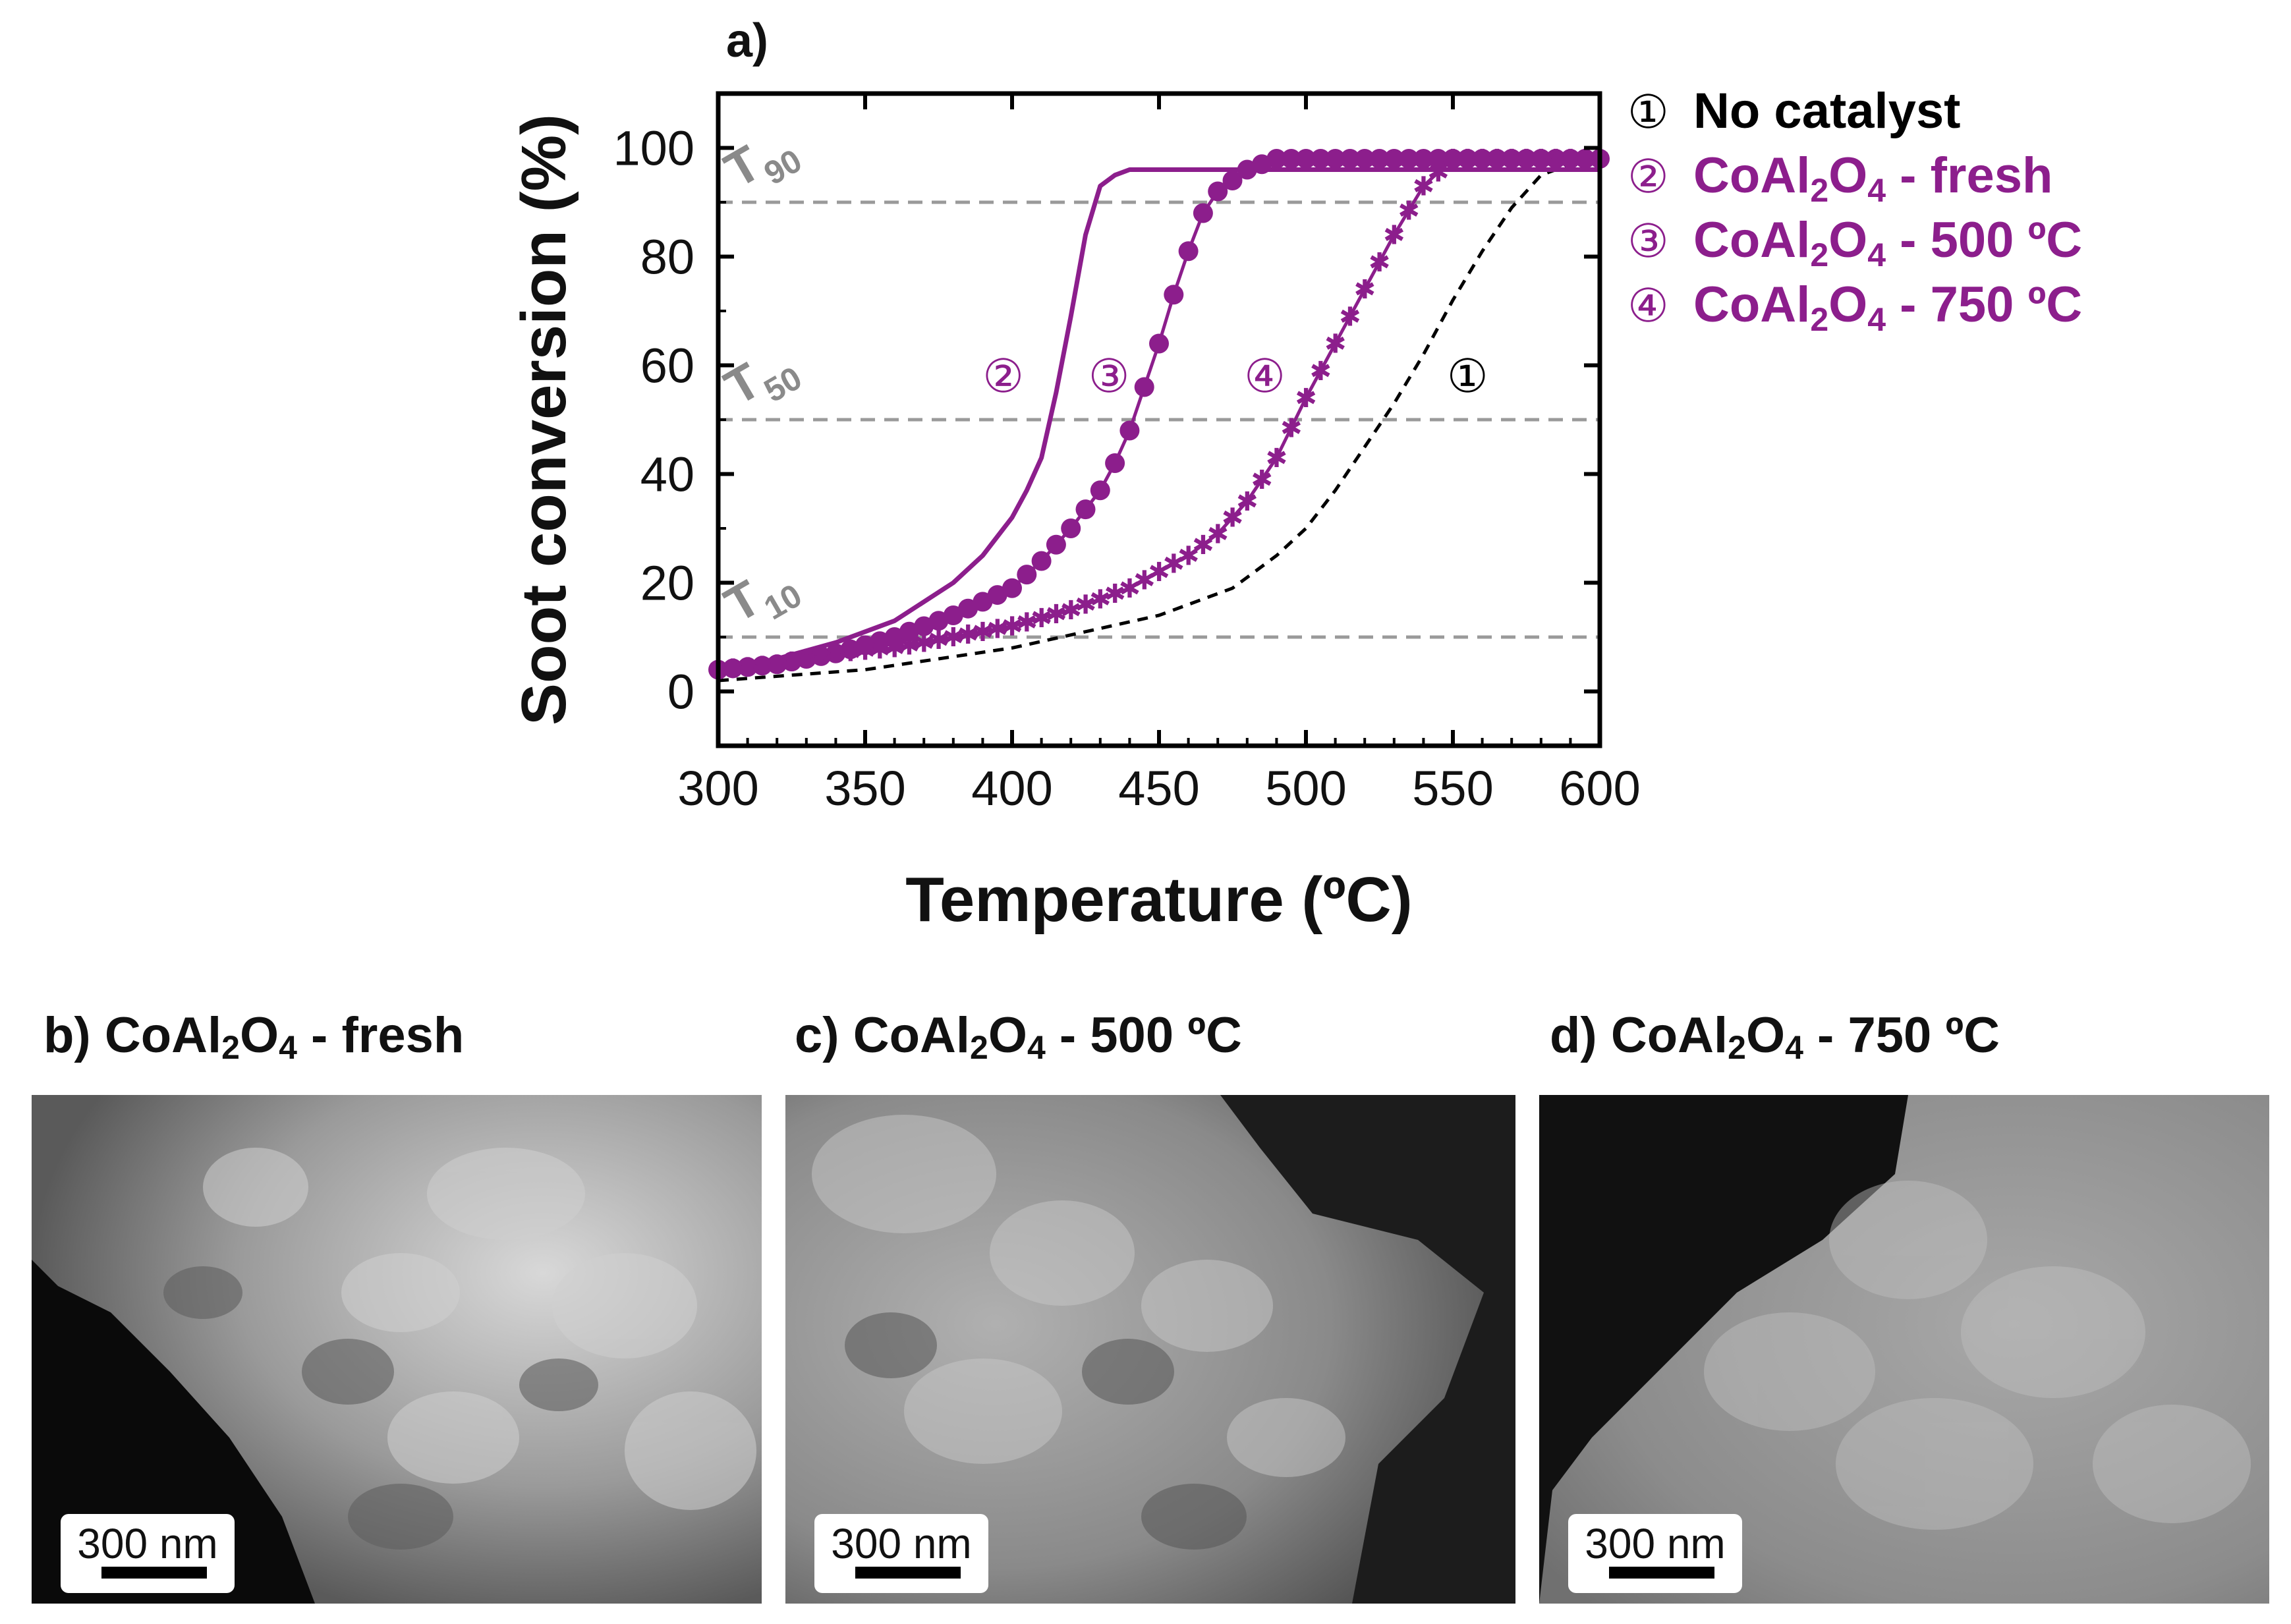 This screenshot has width=2291, height=1624. What do you see at coordinates (1648, 306) in the screenshot?
I see `legend-marker: ④` at bounding box center [1648, 306].